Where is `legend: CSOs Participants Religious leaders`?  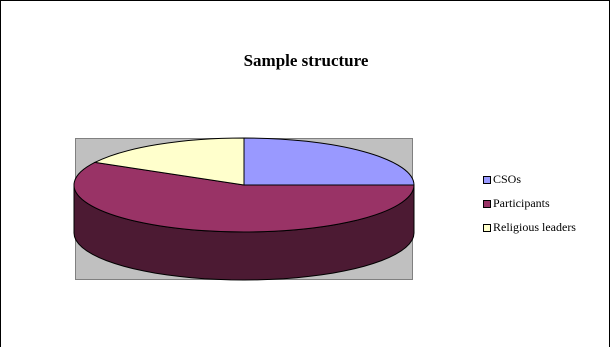 legend: CSOs Participants Religious leaders is located at coordinates (529, 208).